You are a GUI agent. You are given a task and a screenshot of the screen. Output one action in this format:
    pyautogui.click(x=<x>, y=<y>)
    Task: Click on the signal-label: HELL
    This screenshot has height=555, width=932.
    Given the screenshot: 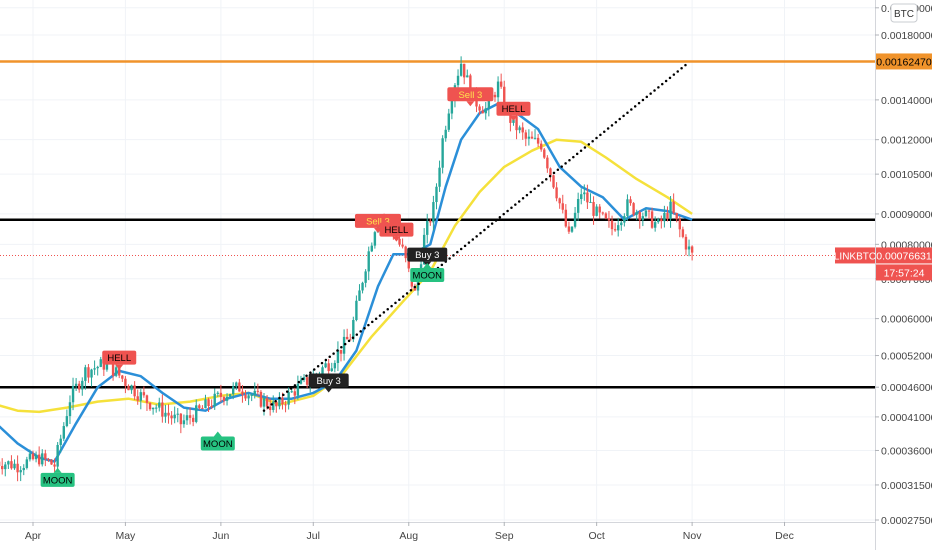 What is the action you would take?
    pyautogui.click(x=514, y=109)
    